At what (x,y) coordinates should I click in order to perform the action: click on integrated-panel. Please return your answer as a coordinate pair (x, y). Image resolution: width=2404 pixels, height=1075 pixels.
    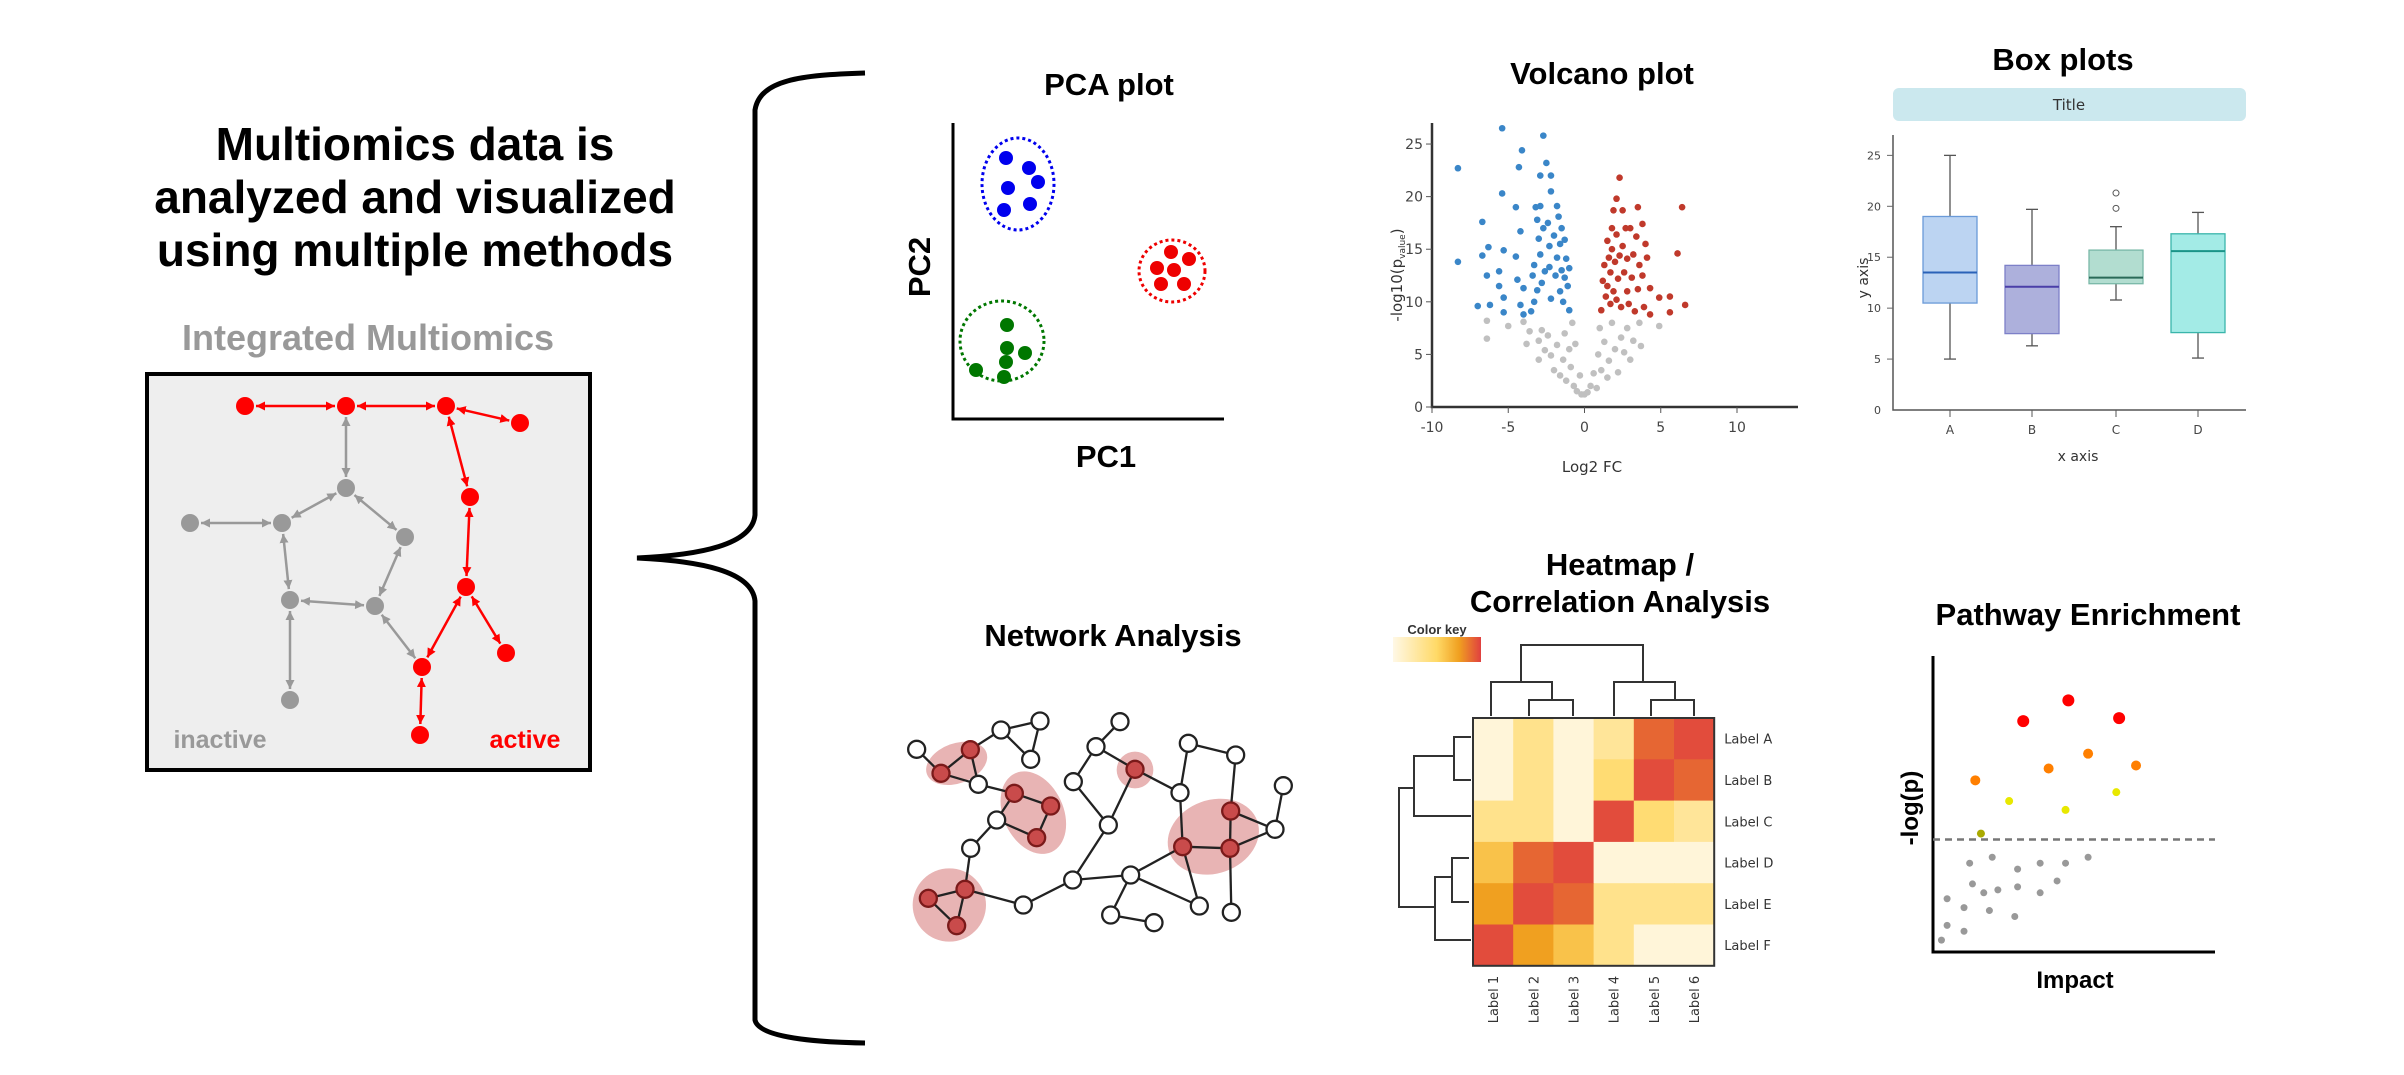
    Looking at the image, I should click on (368, 572).